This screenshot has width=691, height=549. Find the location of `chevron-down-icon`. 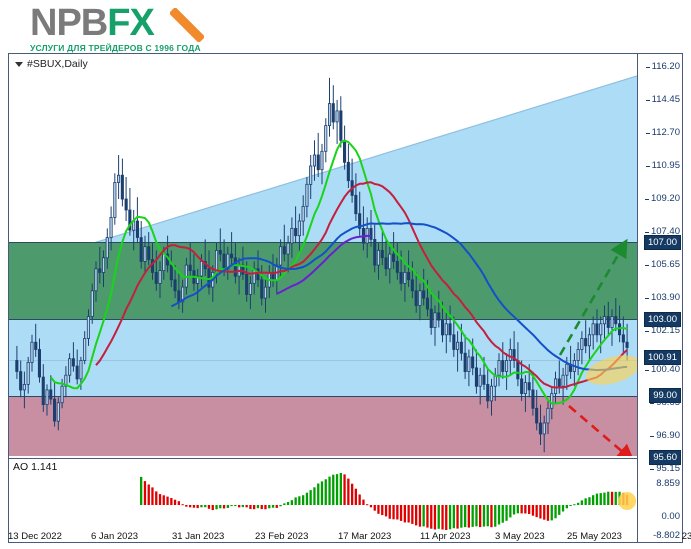

chevron-down-icon is located at coordinates (19, 64).